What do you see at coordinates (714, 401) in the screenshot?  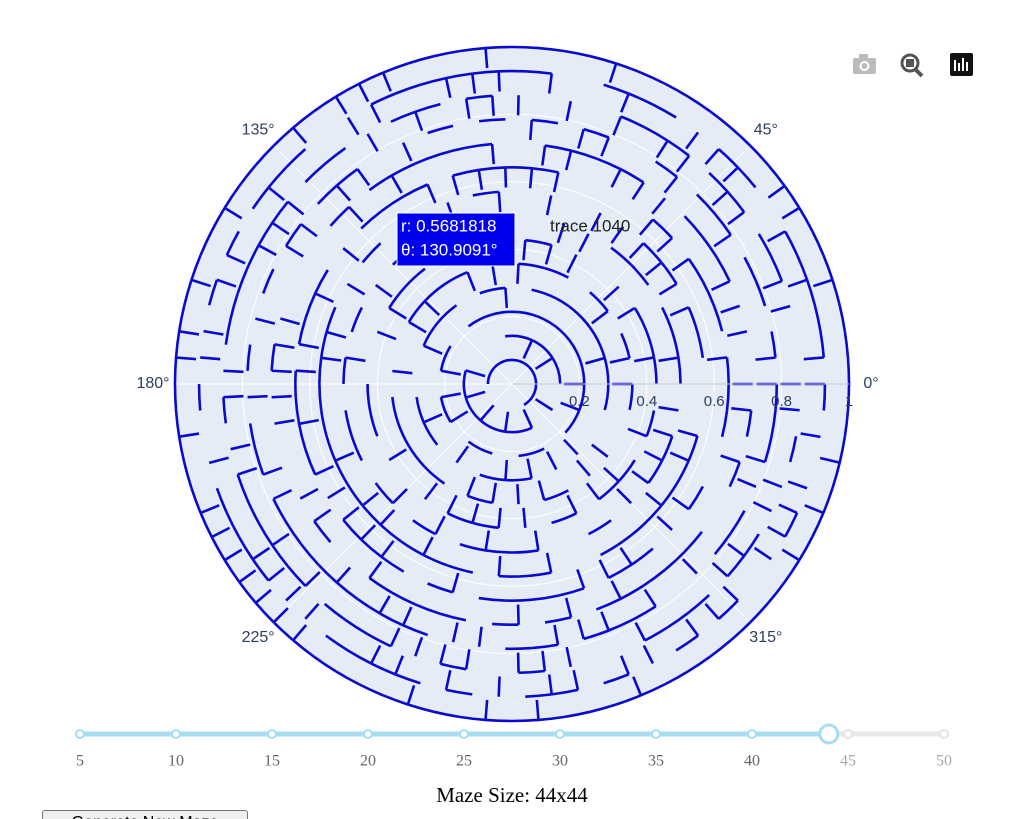 I see `radial-tick-label: 0.6` at bounding box center [714, 401].